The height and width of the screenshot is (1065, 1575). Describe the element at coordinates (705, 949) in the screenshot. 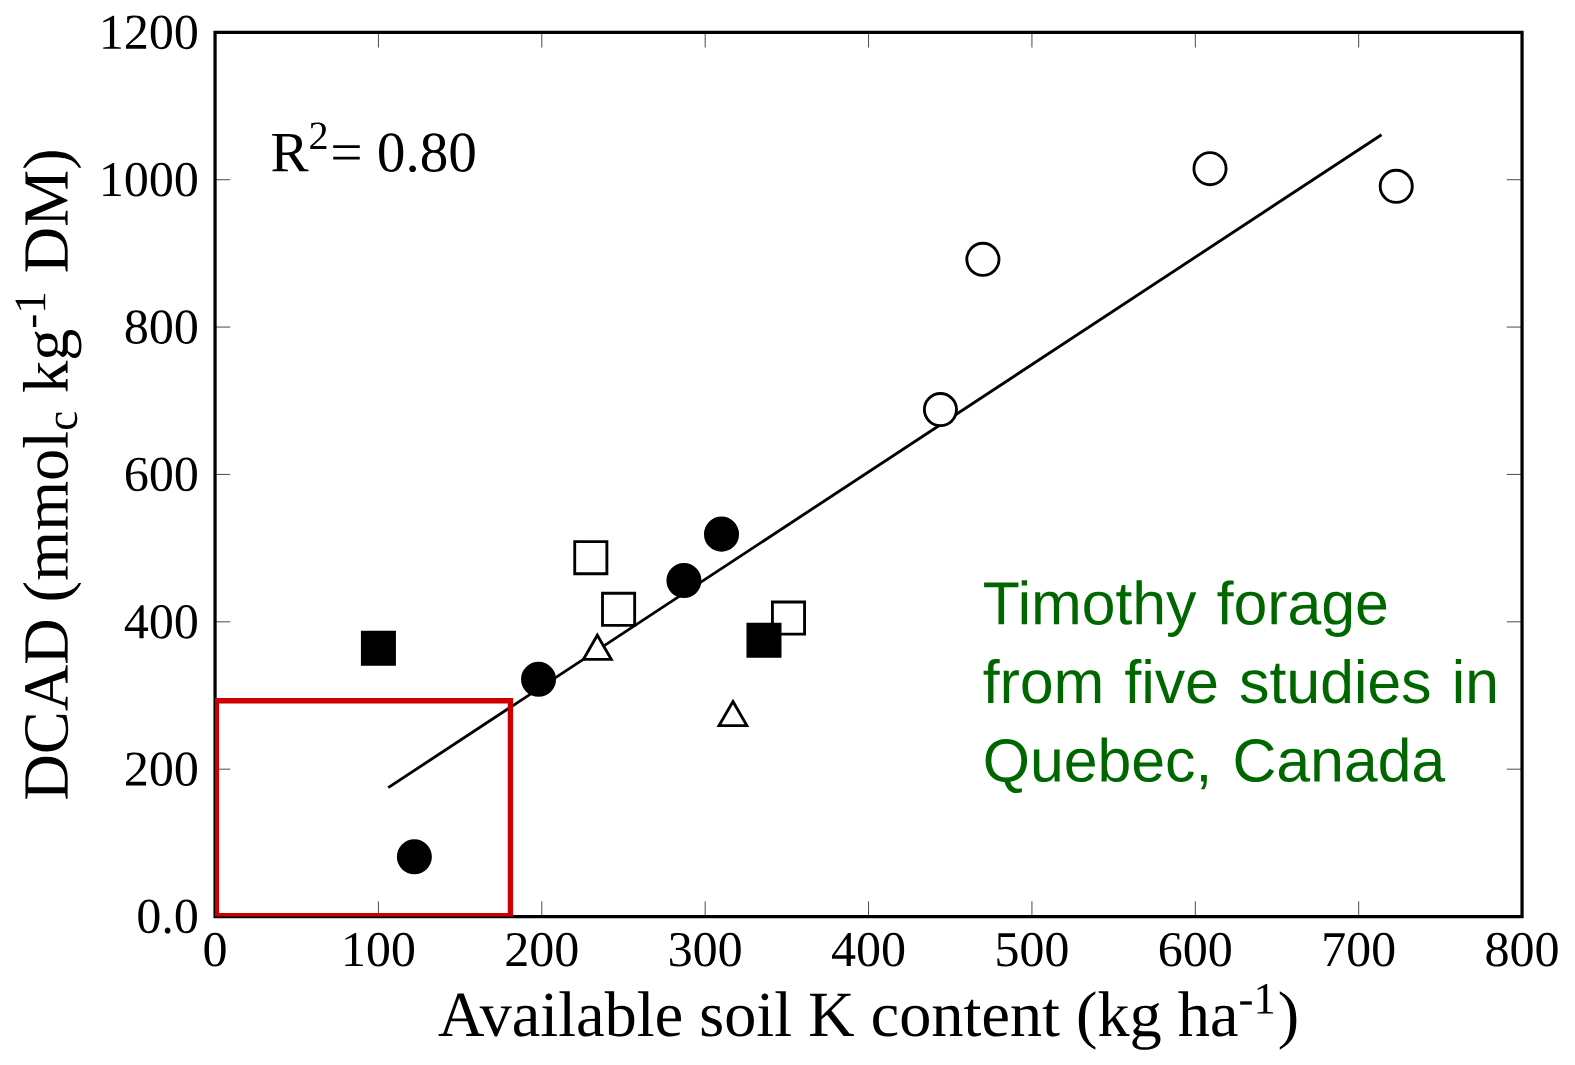

I see `x-tick-label: 300` at that location.